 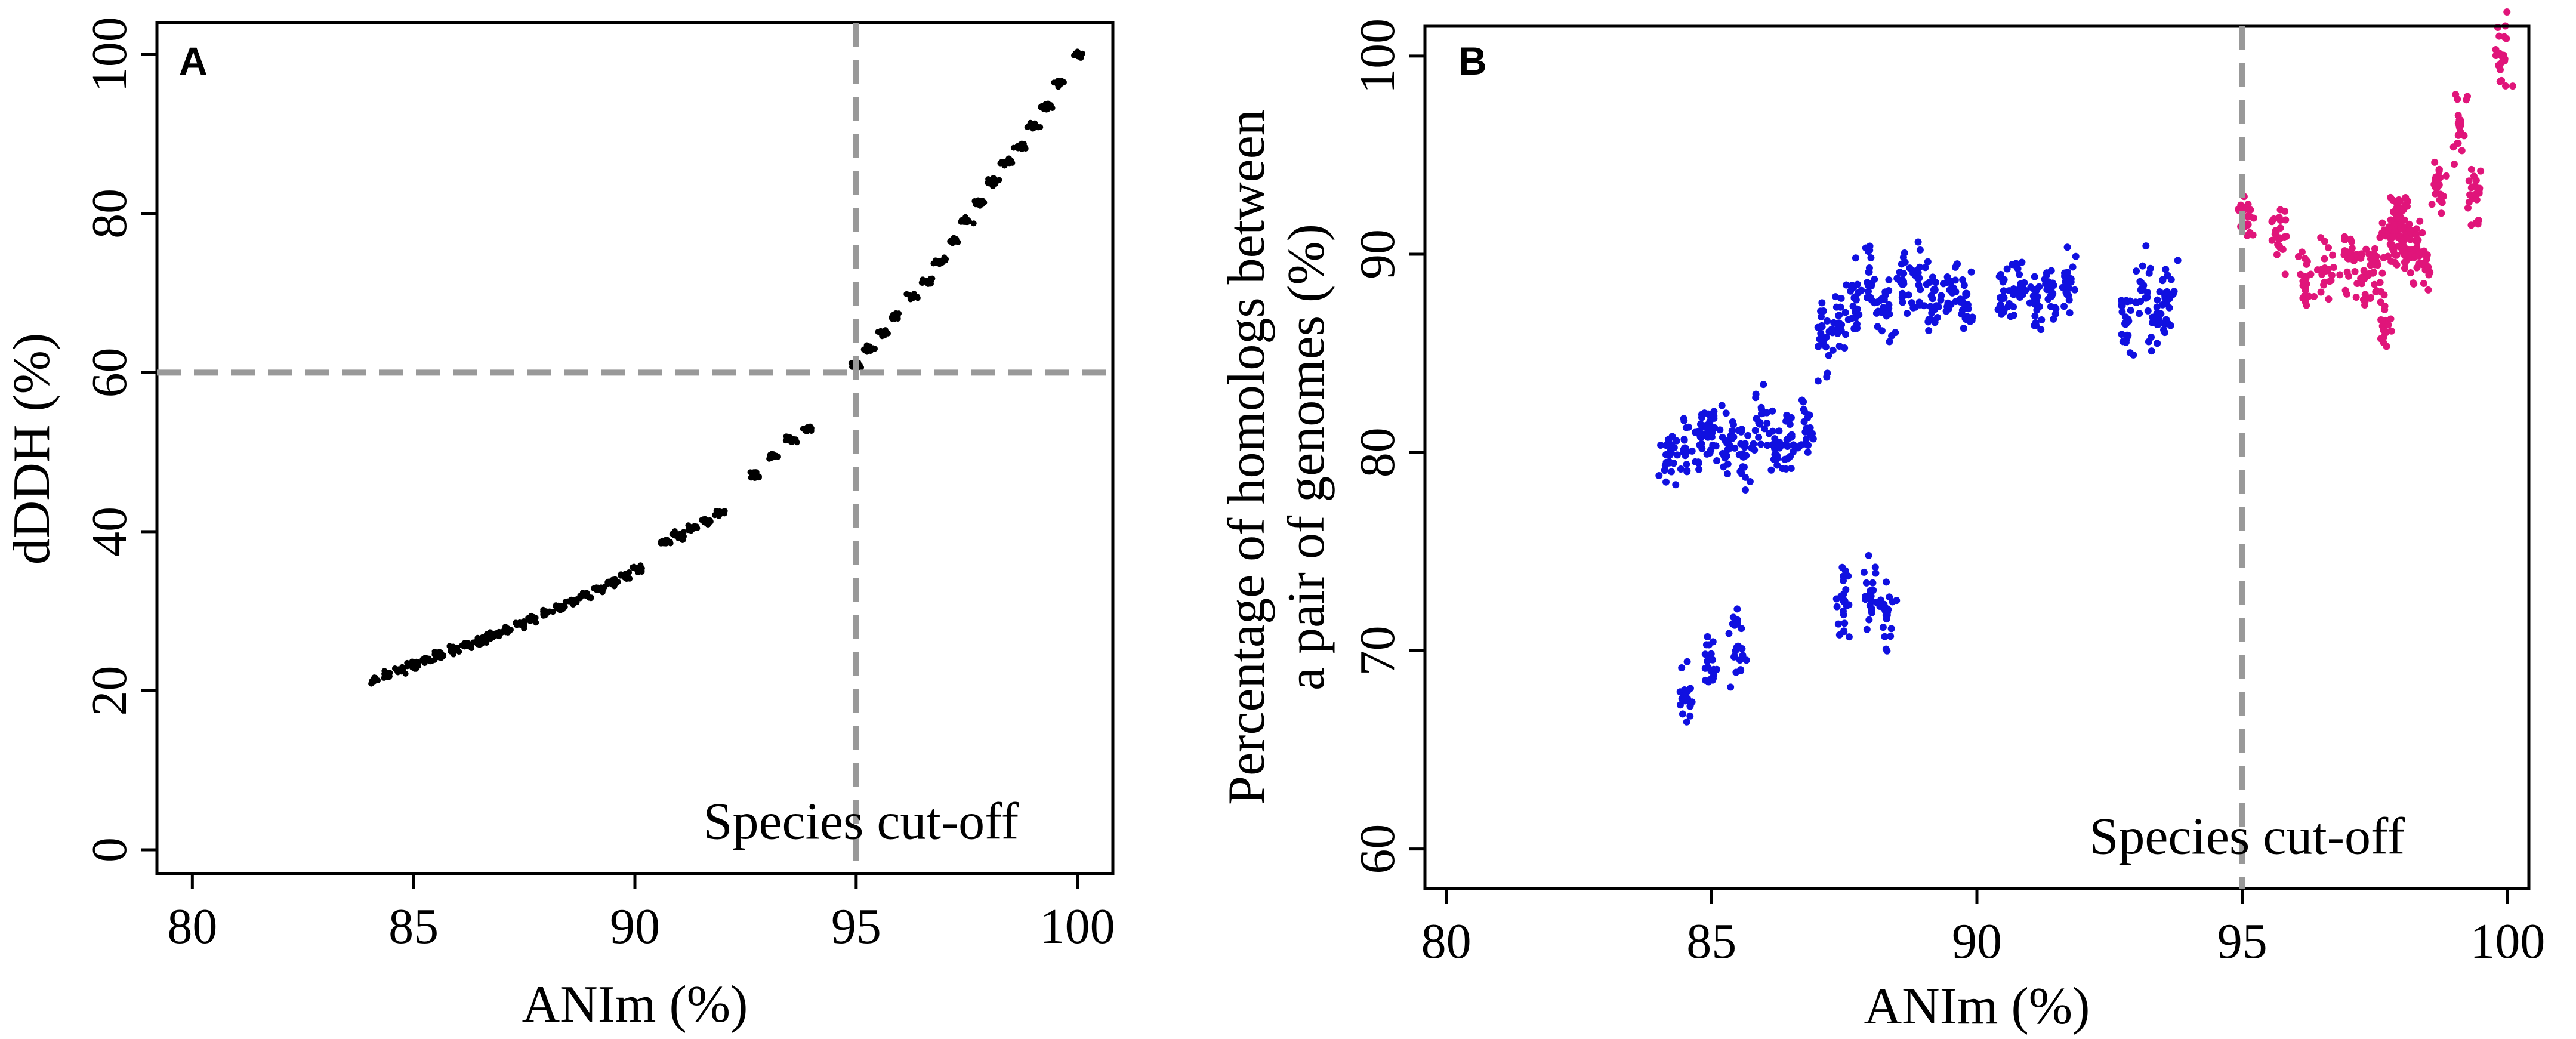 I want to click on panel-a-species-cutoff-label: Species cut-off, so click(x=862, y=821).